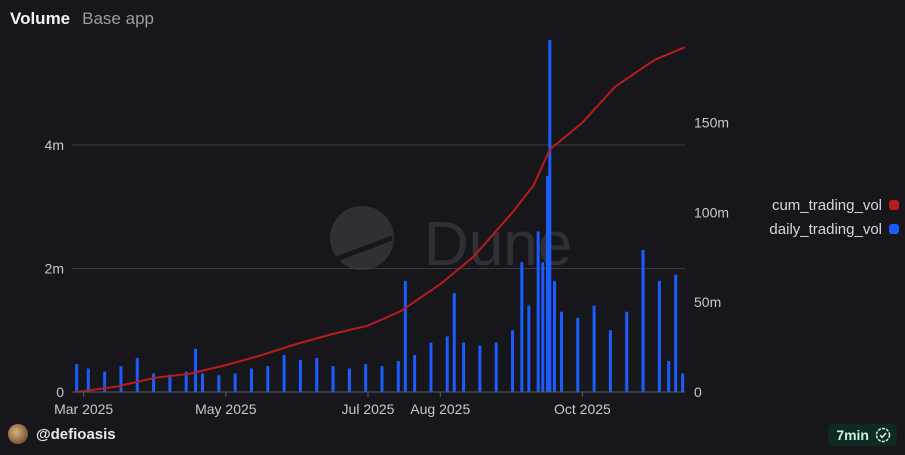 The image size is (905, 455). What do you see at coordinates (894, 205) in the screenshot?
I see `legend-swatch-cum` at bounding box center [894, 205].